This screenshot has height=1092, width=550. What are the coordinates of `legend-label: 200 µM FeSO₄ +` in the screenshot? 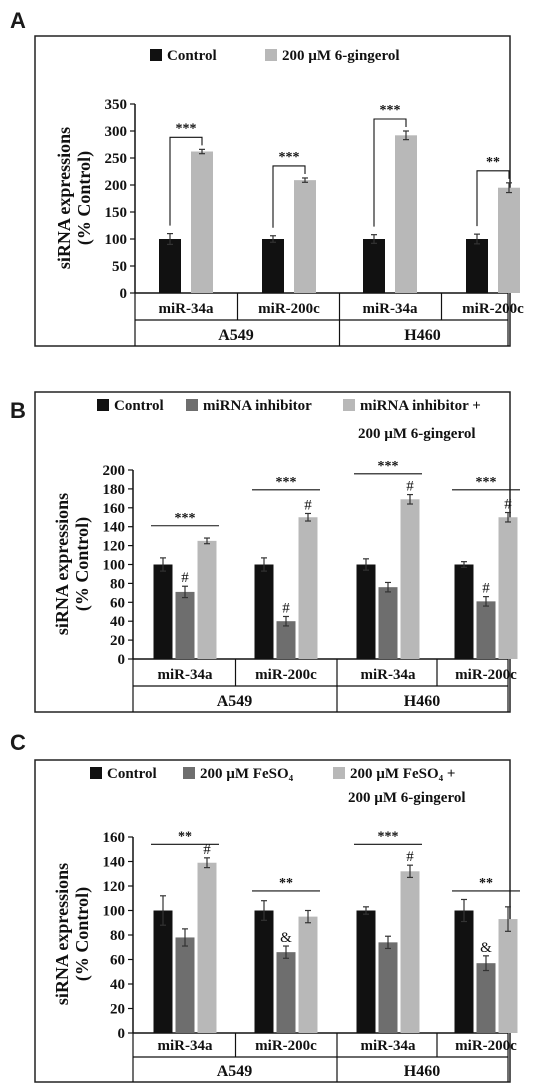 It's located at (402, 774).